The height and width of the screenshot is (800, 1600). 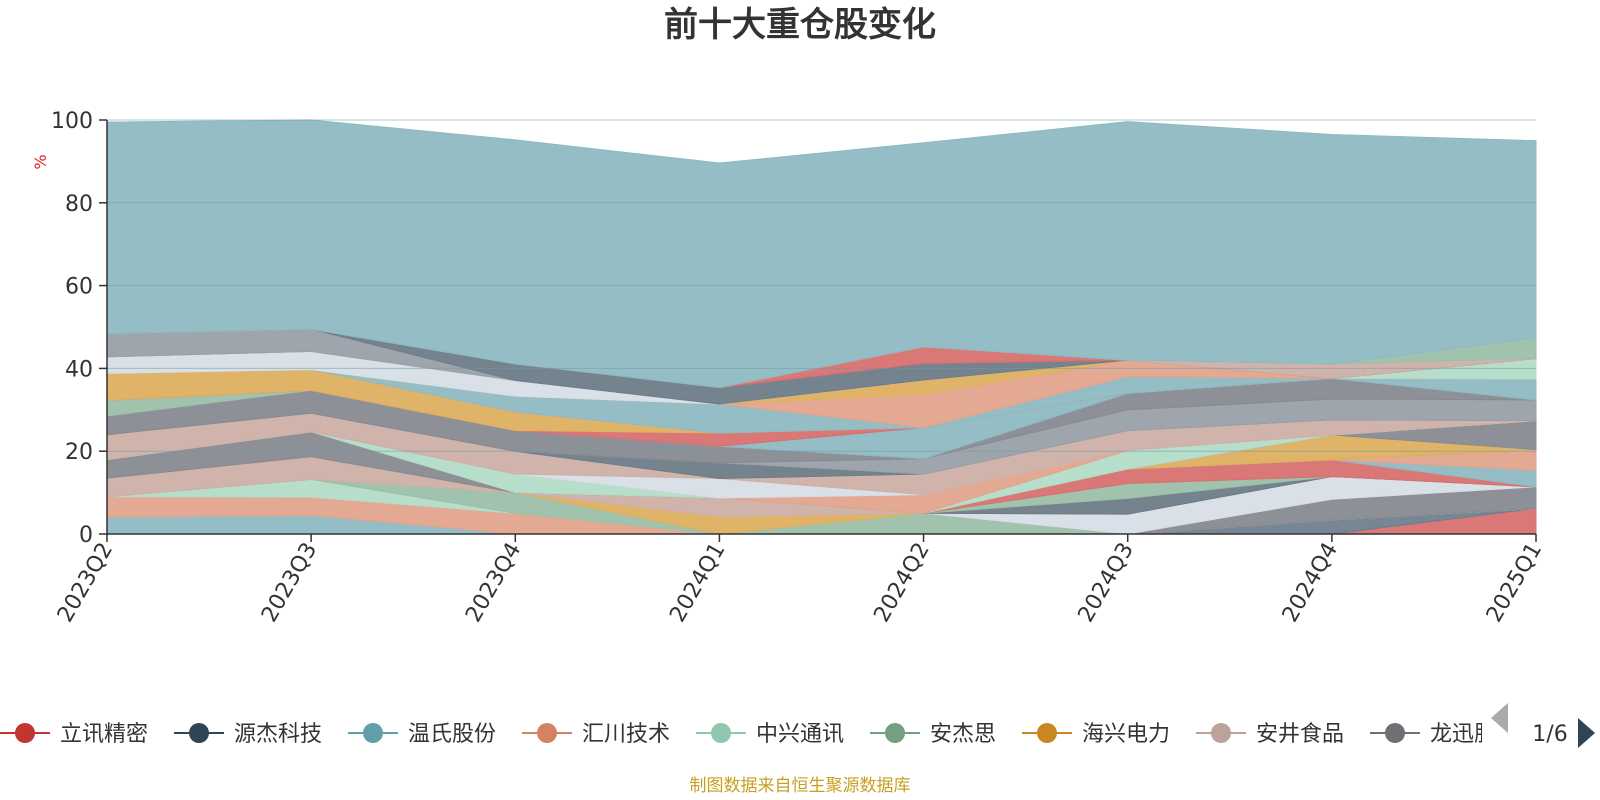 I want to click on legend-item: 海兴电力, so click(x=1096, y=734).